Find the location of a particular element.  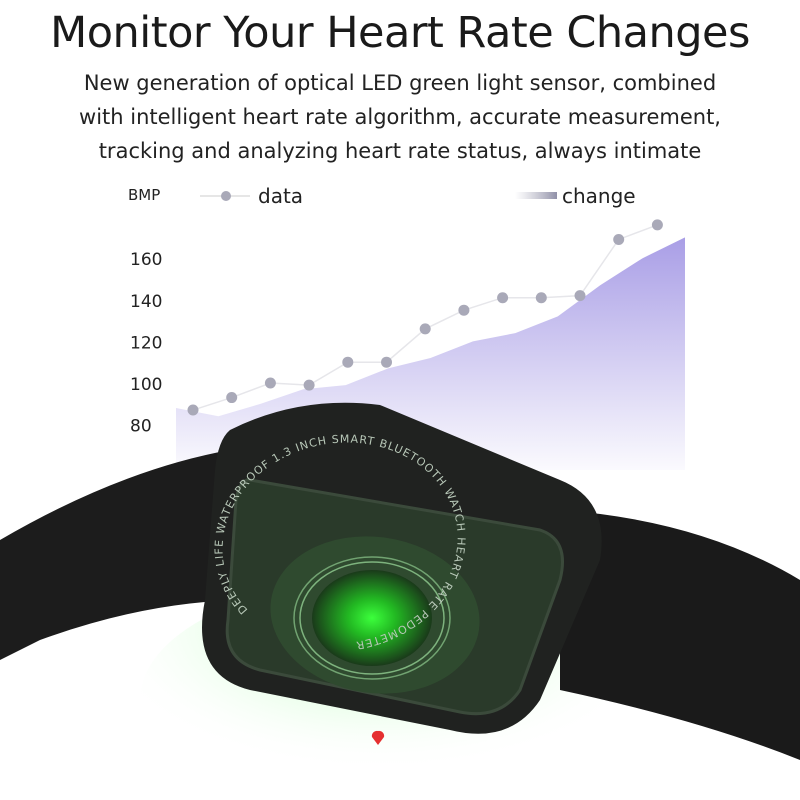

legend-change-label: change is located at coordinates (599, 196).